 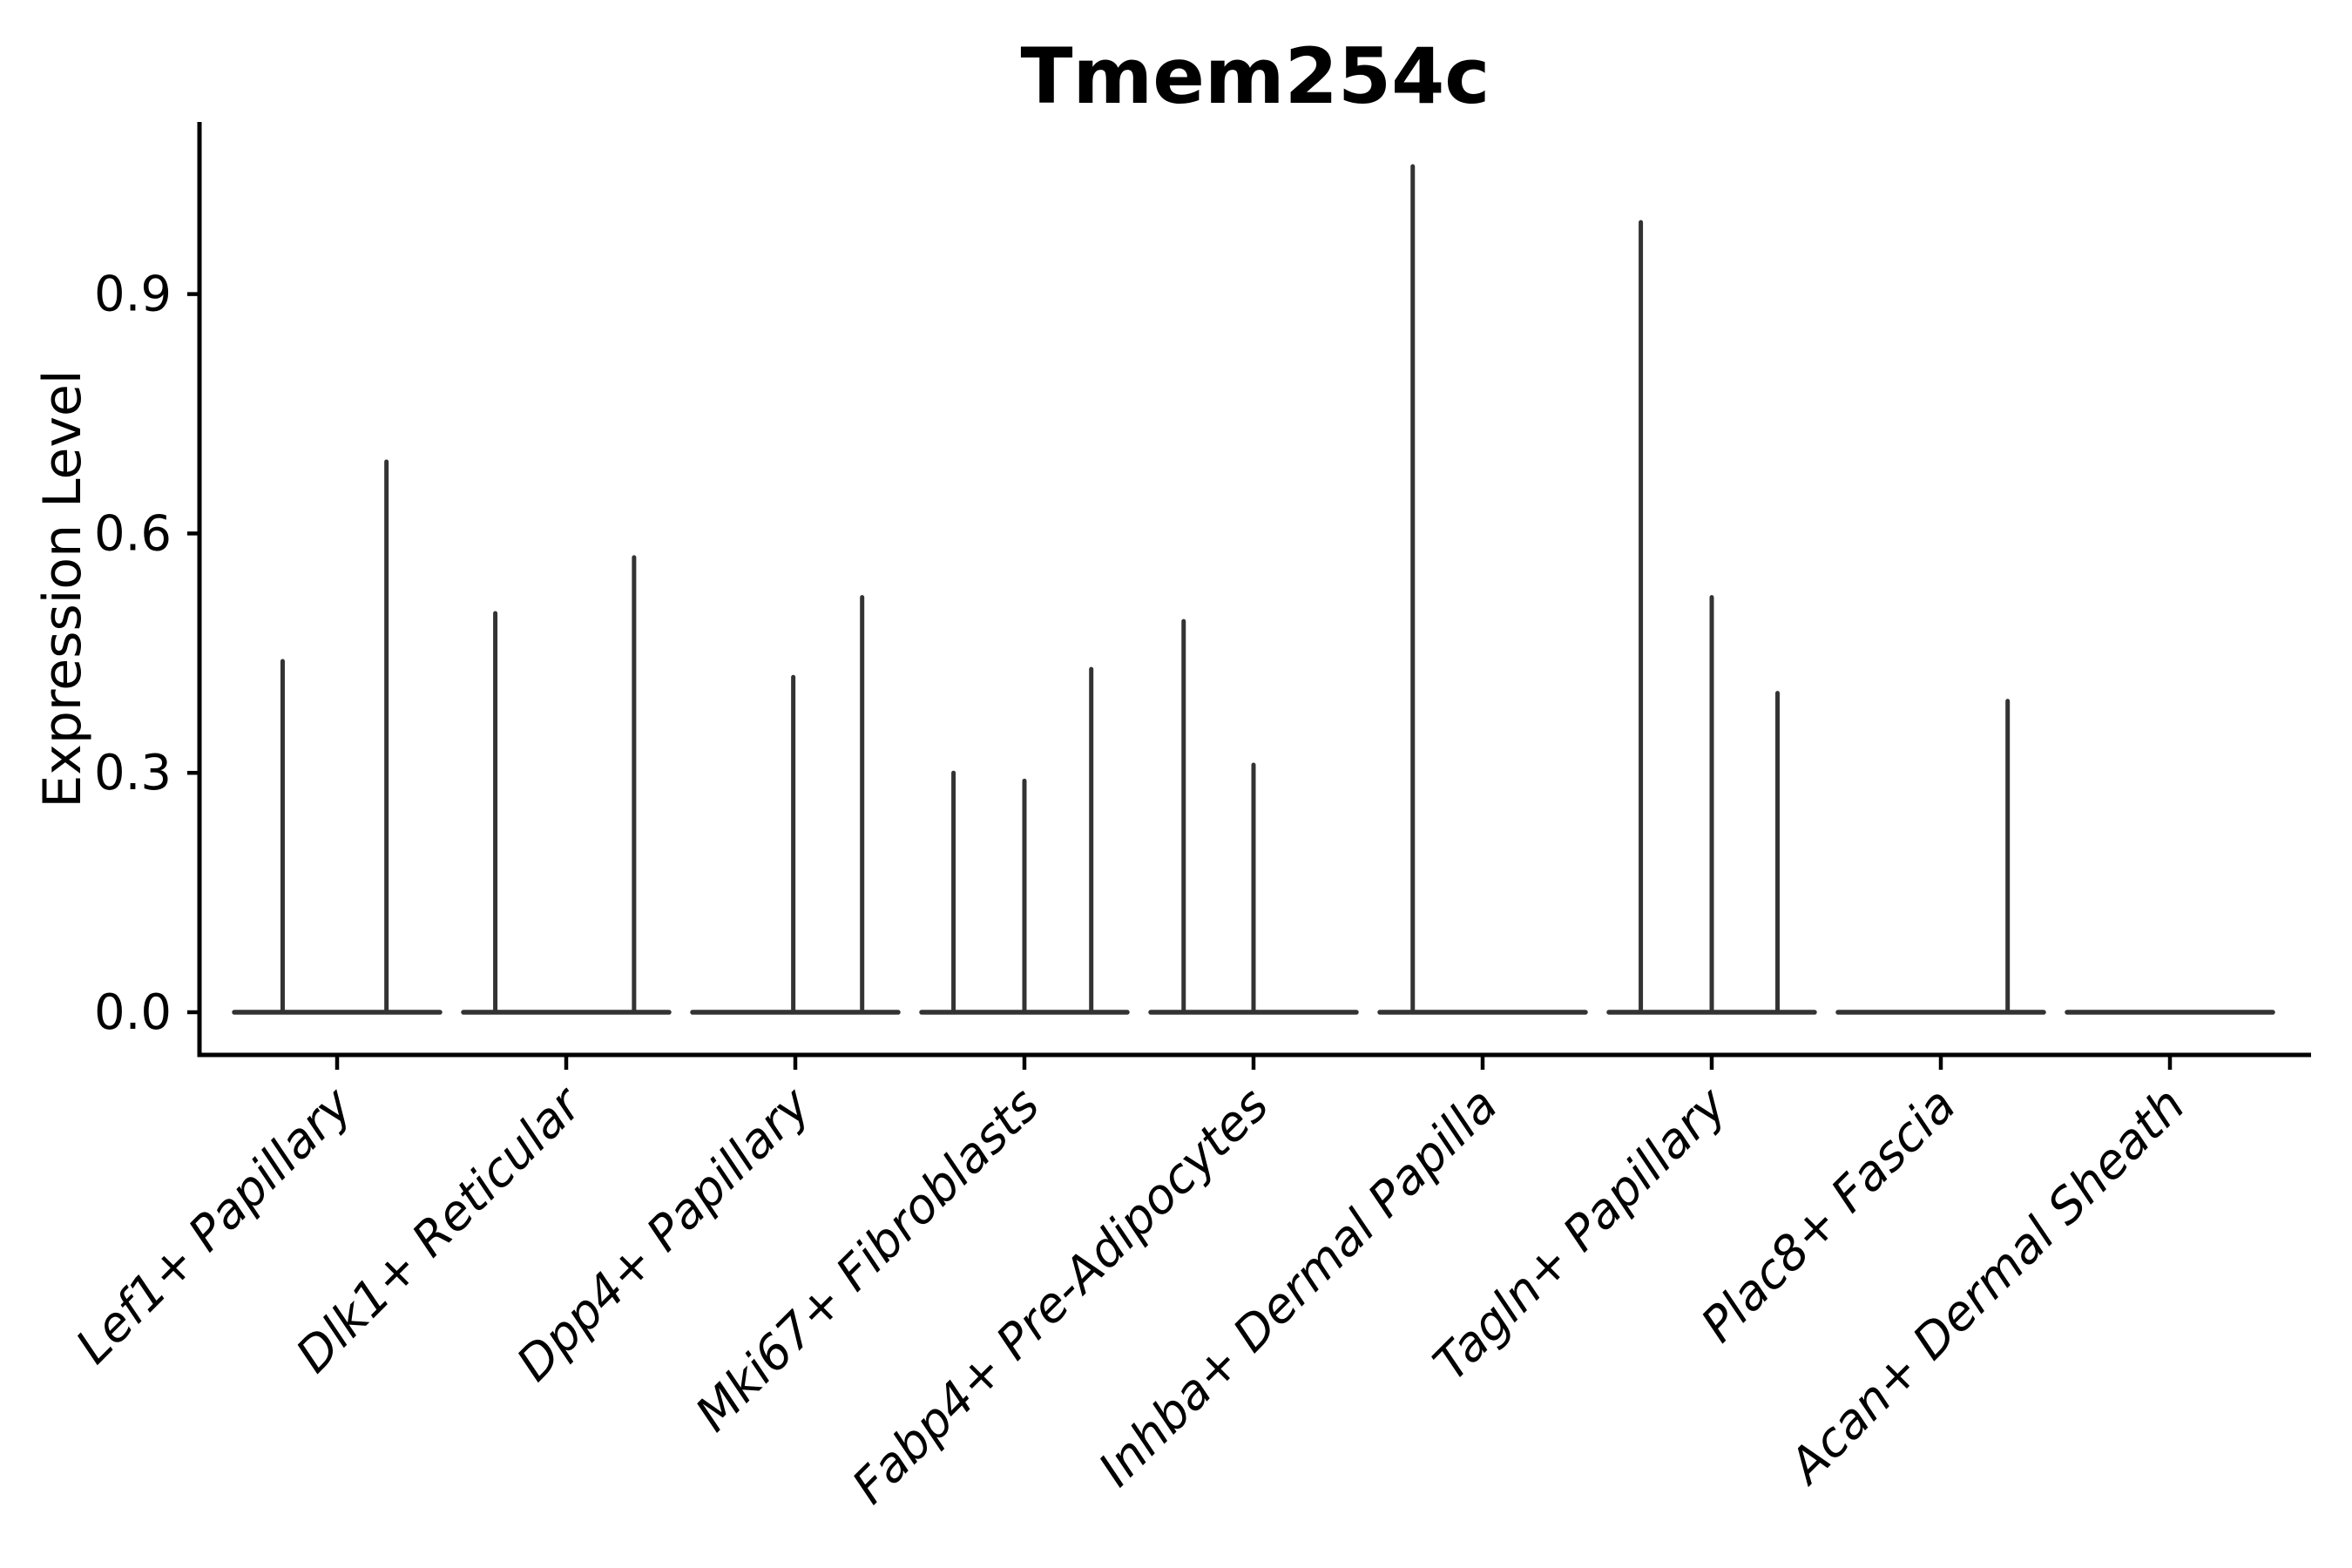 What do you see at coordinates (1060, 1295) in the screenshot?
I see `x-tick-label: Fabp4+ Pre-Adipocytes` at bounding box center [1060, 1295].